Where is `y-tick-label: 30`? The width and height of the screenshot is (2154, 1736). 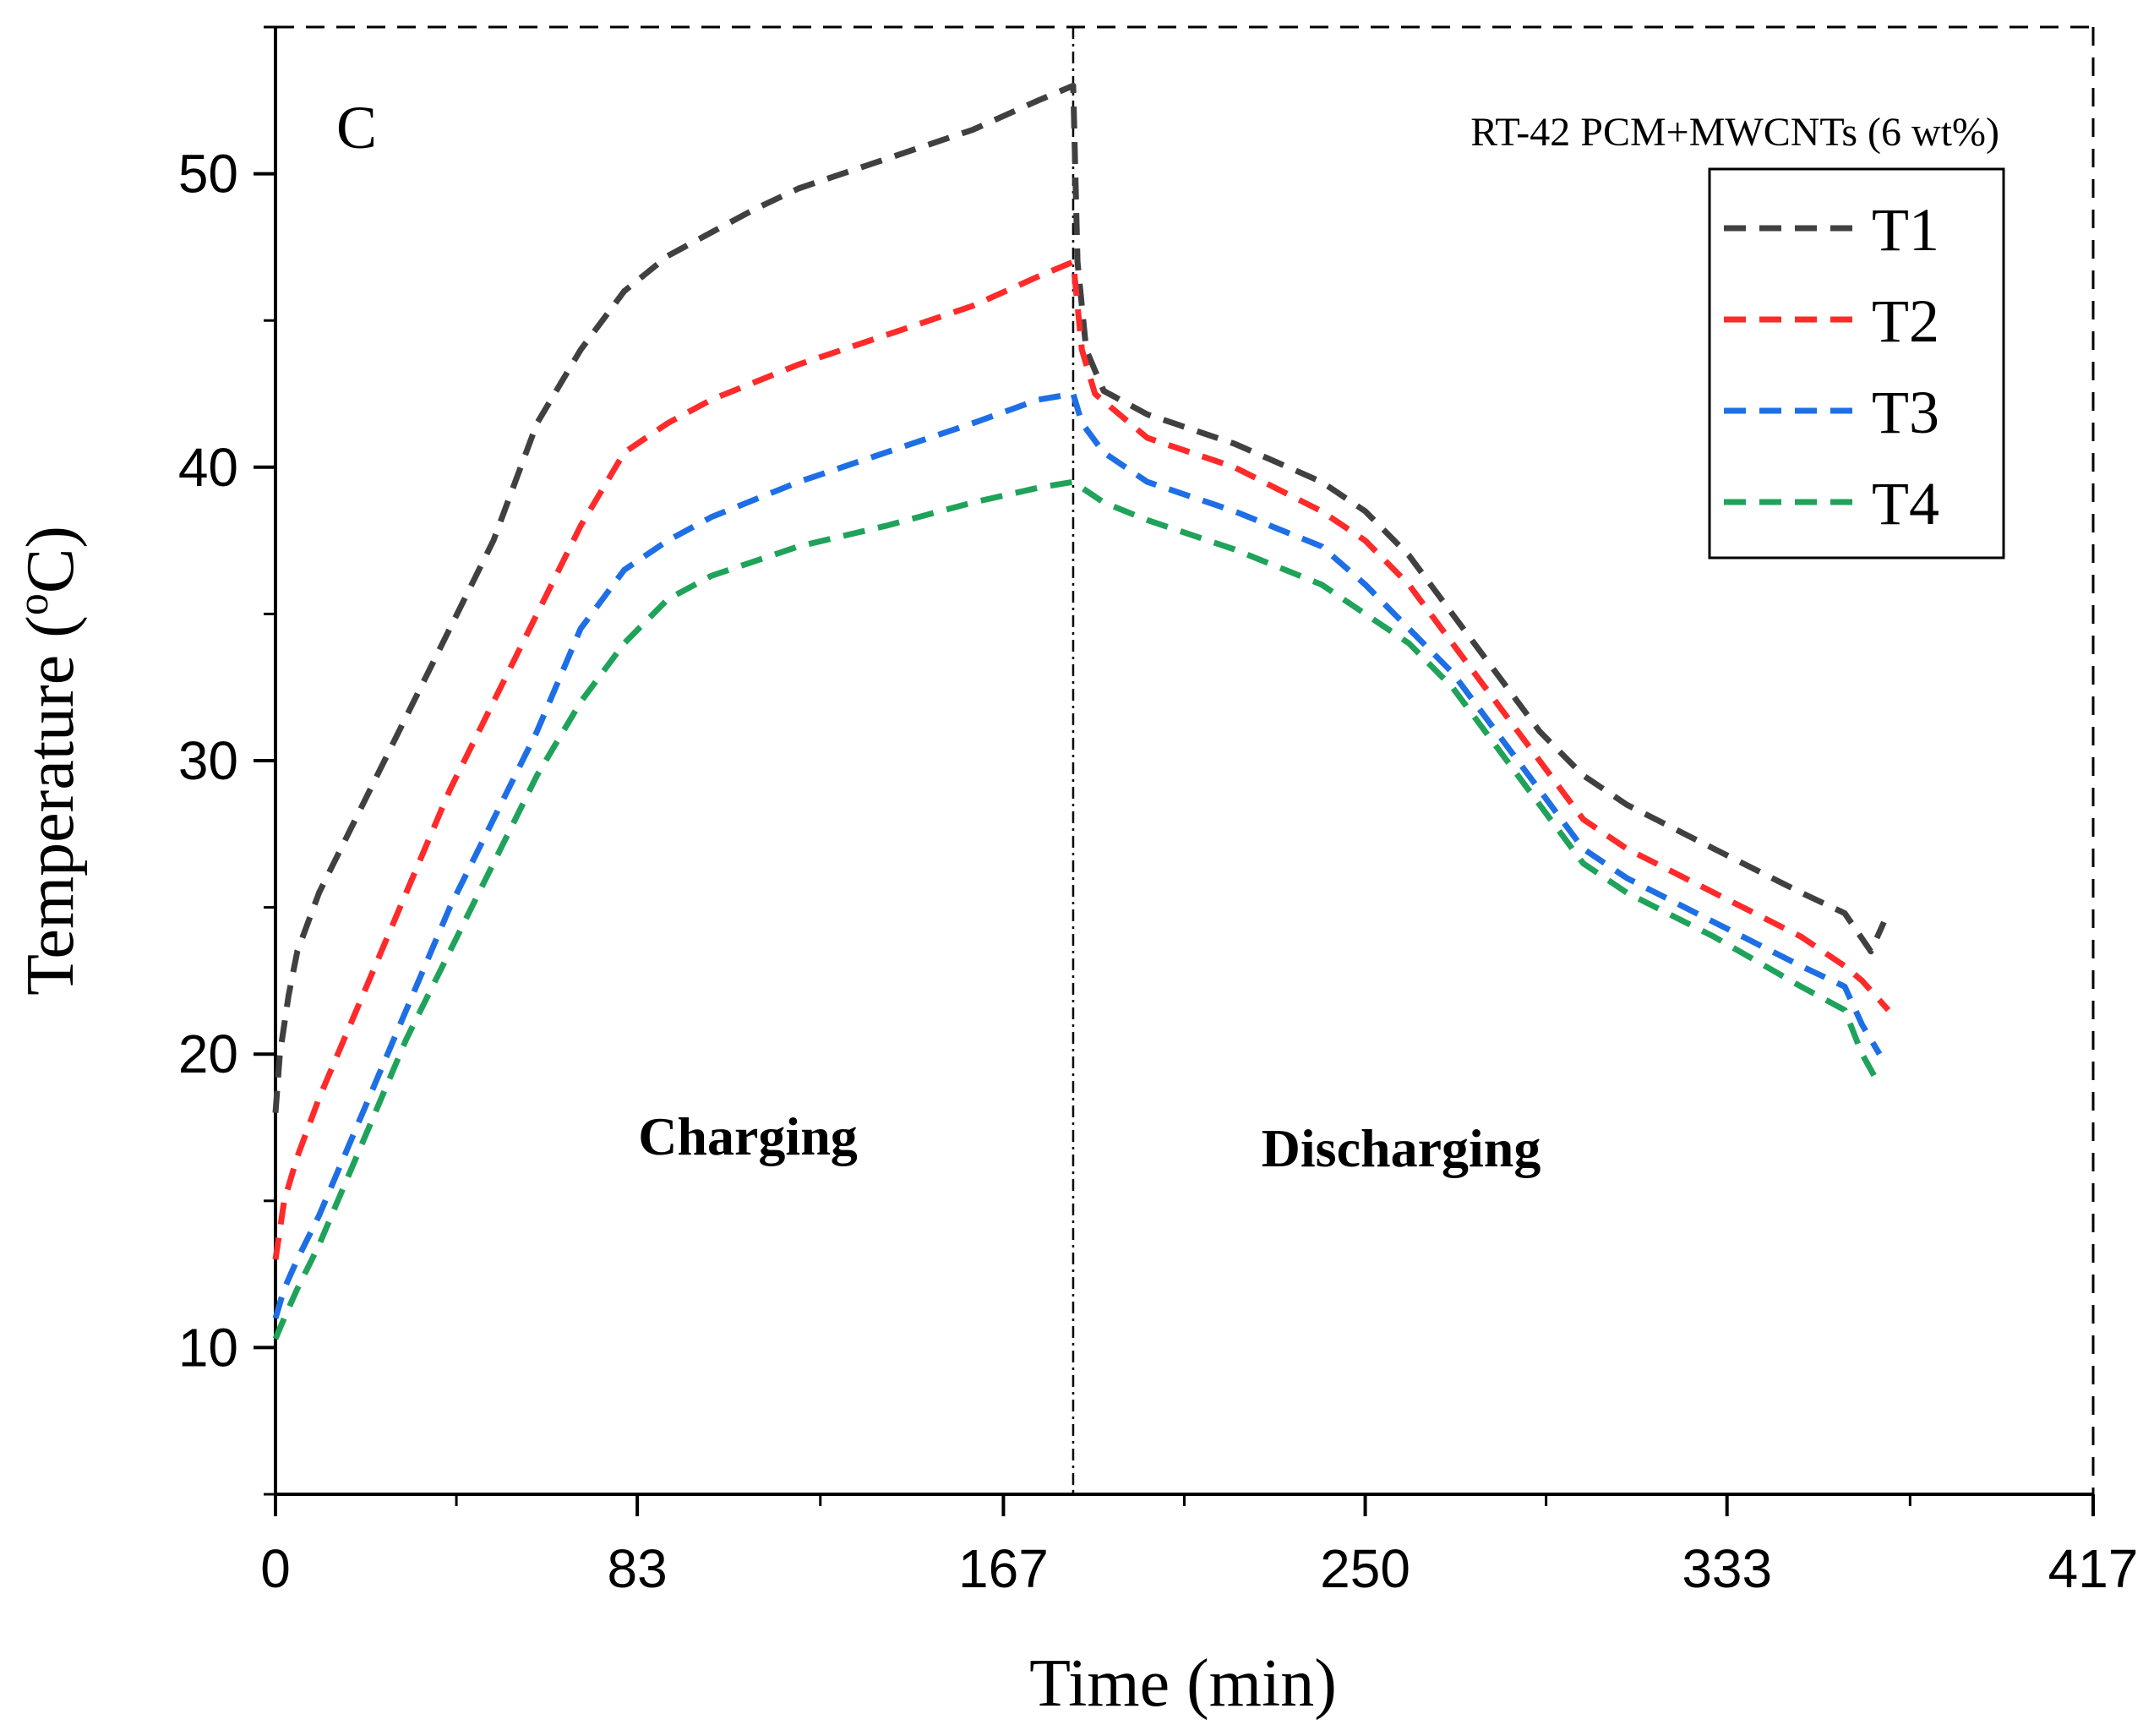 y-tick-label: 30 is located at coordinates (208, 760).